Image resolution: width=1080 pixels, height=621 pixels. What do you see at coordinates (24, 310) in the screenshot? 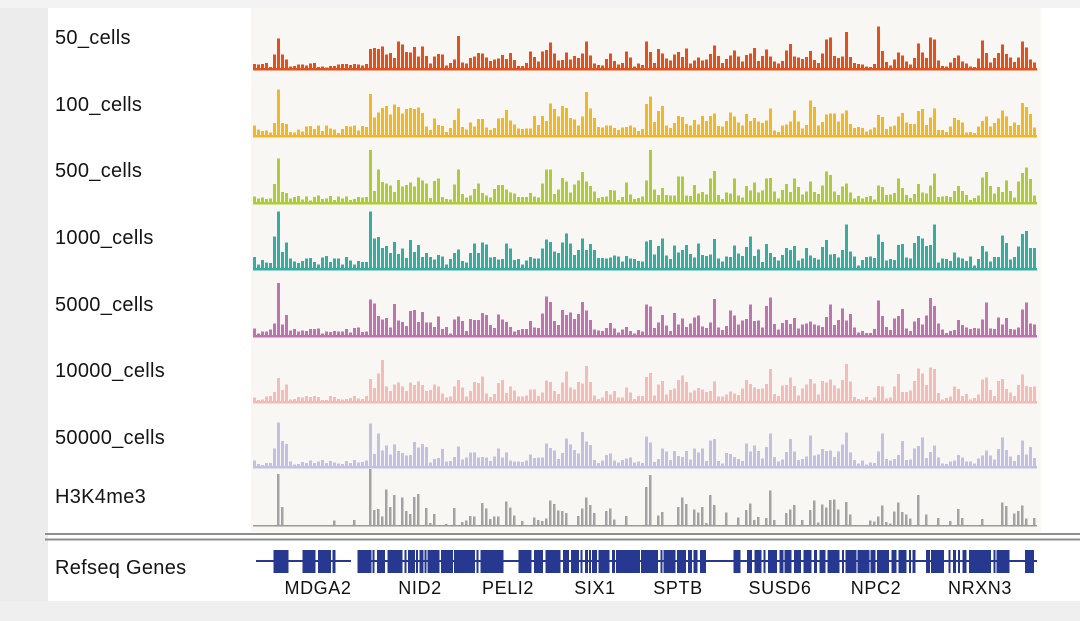
I see `page-margin-left` at bounding box center [24, 310].